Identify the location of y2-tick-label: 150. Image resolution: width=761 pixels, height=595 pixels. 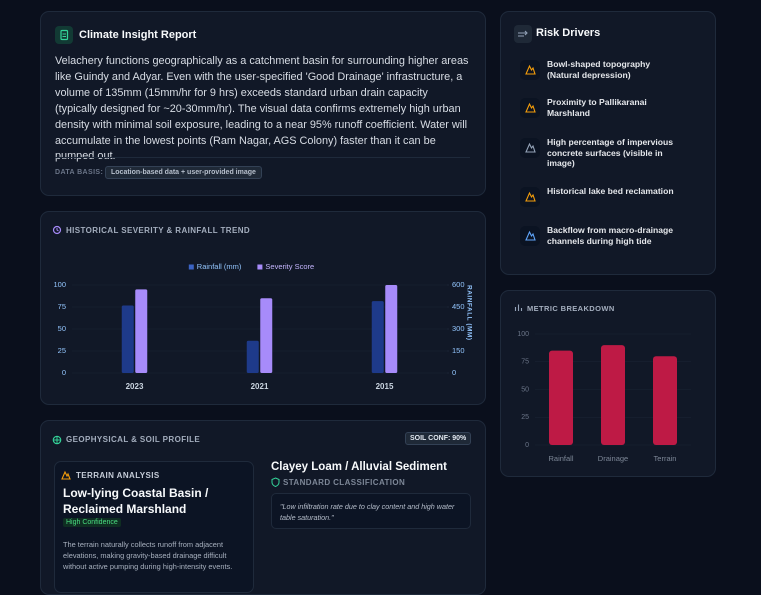
(458, 350).